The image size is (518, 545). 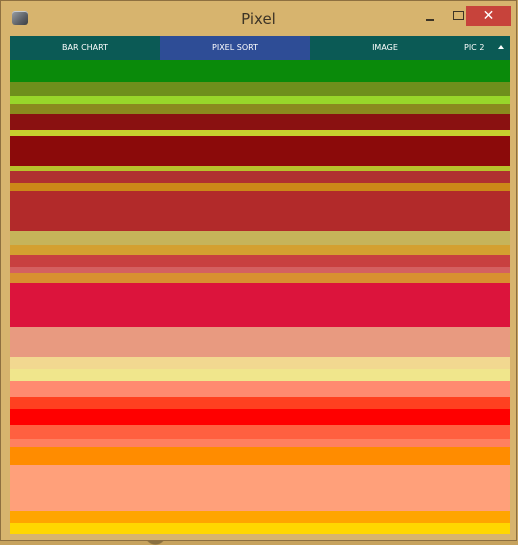 What do you see at coordinates (474, 47) in the screenshot?
I see `tab-pic-2-label: PIC 2` at bounding box center [474, 47].